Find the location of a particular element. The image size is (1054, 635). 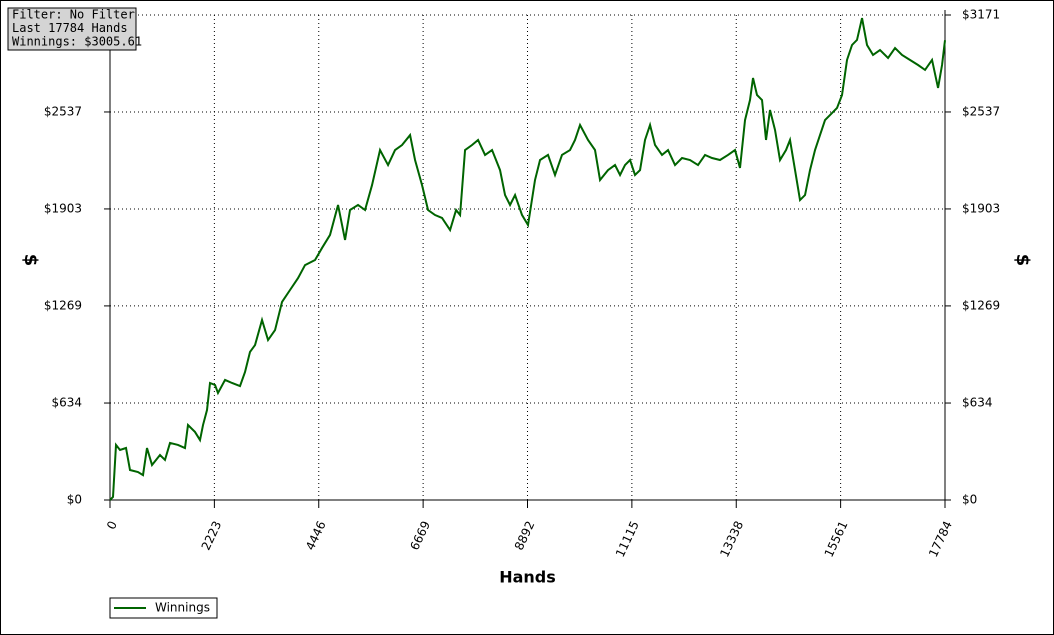

info-text: Winnings: $3005.61 is located at coordinates (77, 42).